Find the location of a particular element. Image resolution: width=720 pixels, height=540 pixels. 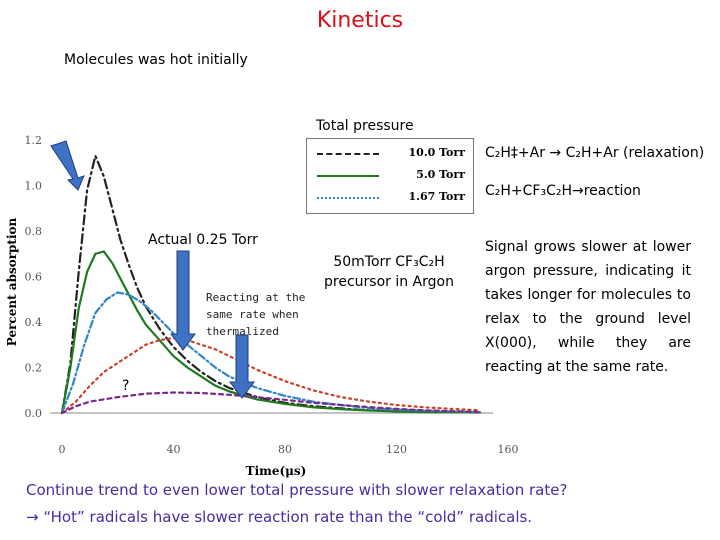

slide-title: Kinetics is located at coordinates (360, 20).